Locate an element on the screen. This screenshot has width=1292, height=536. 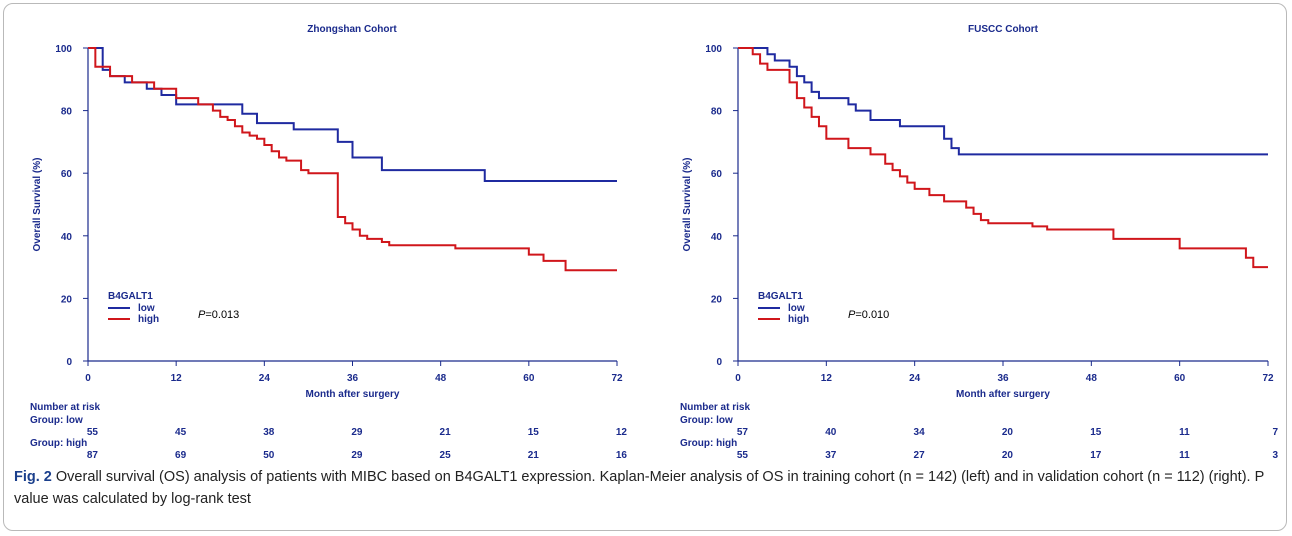
chart2-risk-value: 17 is located at coordinates (1096, 455).